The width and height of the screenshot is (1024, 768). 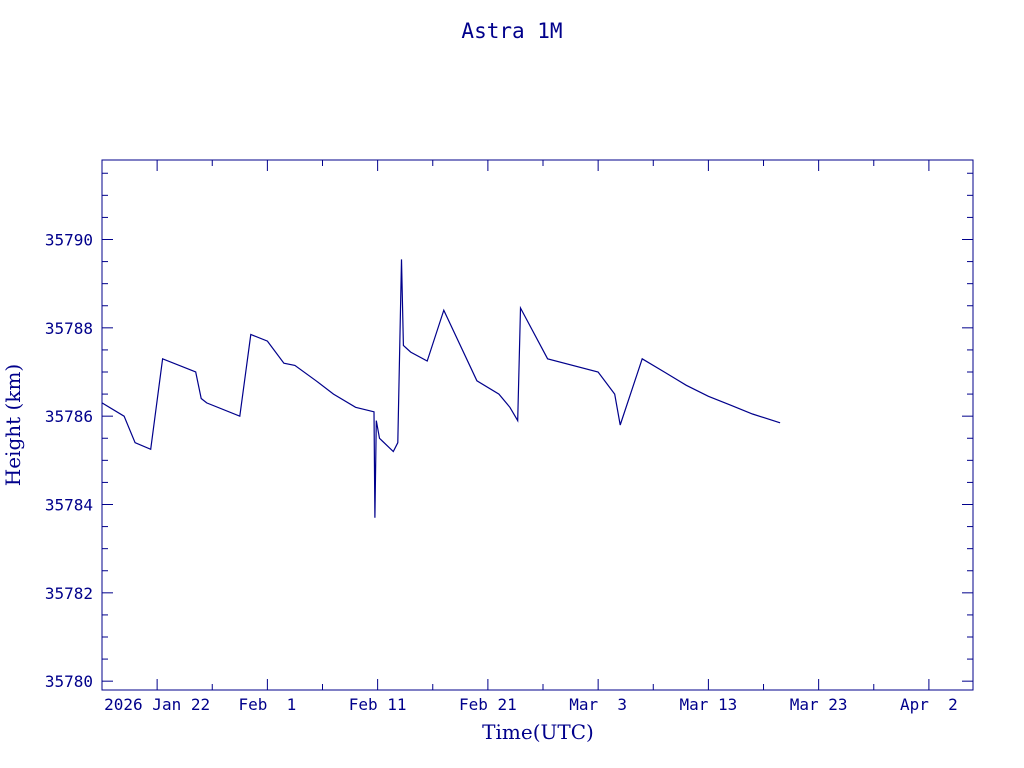 What do you see at coordinates (708, 704) in the screenshot?
I see `x-tick-label: Mar 13` at bounding box center [708, 704].